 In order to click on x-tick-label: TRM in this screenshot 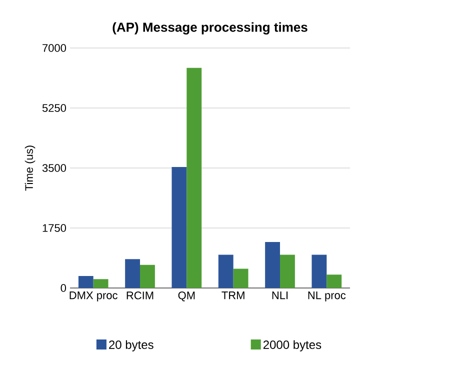, I will do `click(233, 296)`.